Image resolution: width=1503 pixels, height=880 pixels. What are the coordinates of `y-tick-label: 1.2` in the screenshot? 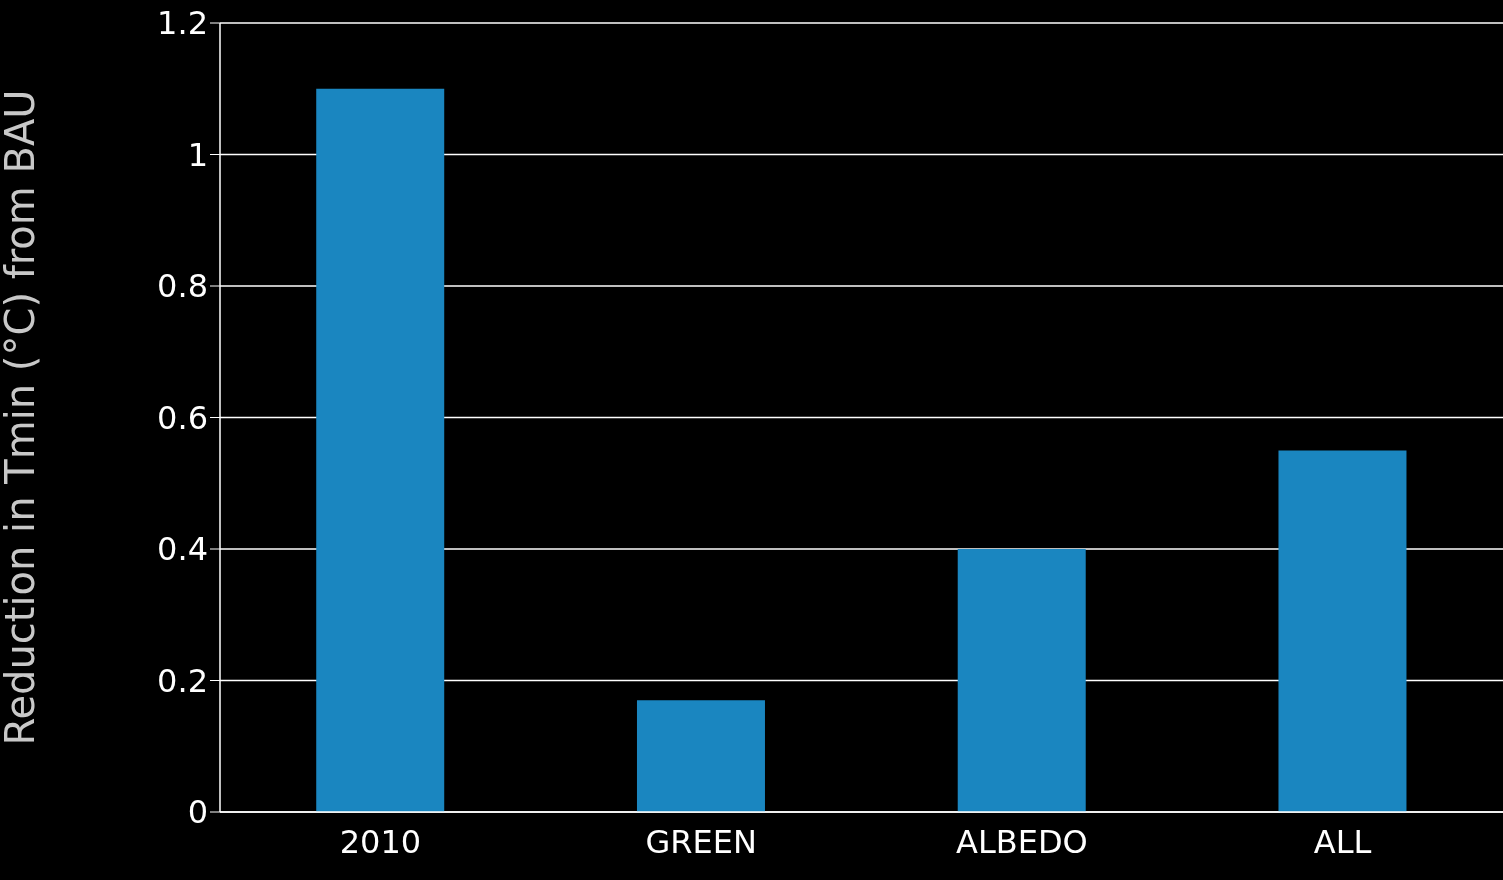 It's located at (182, 23).